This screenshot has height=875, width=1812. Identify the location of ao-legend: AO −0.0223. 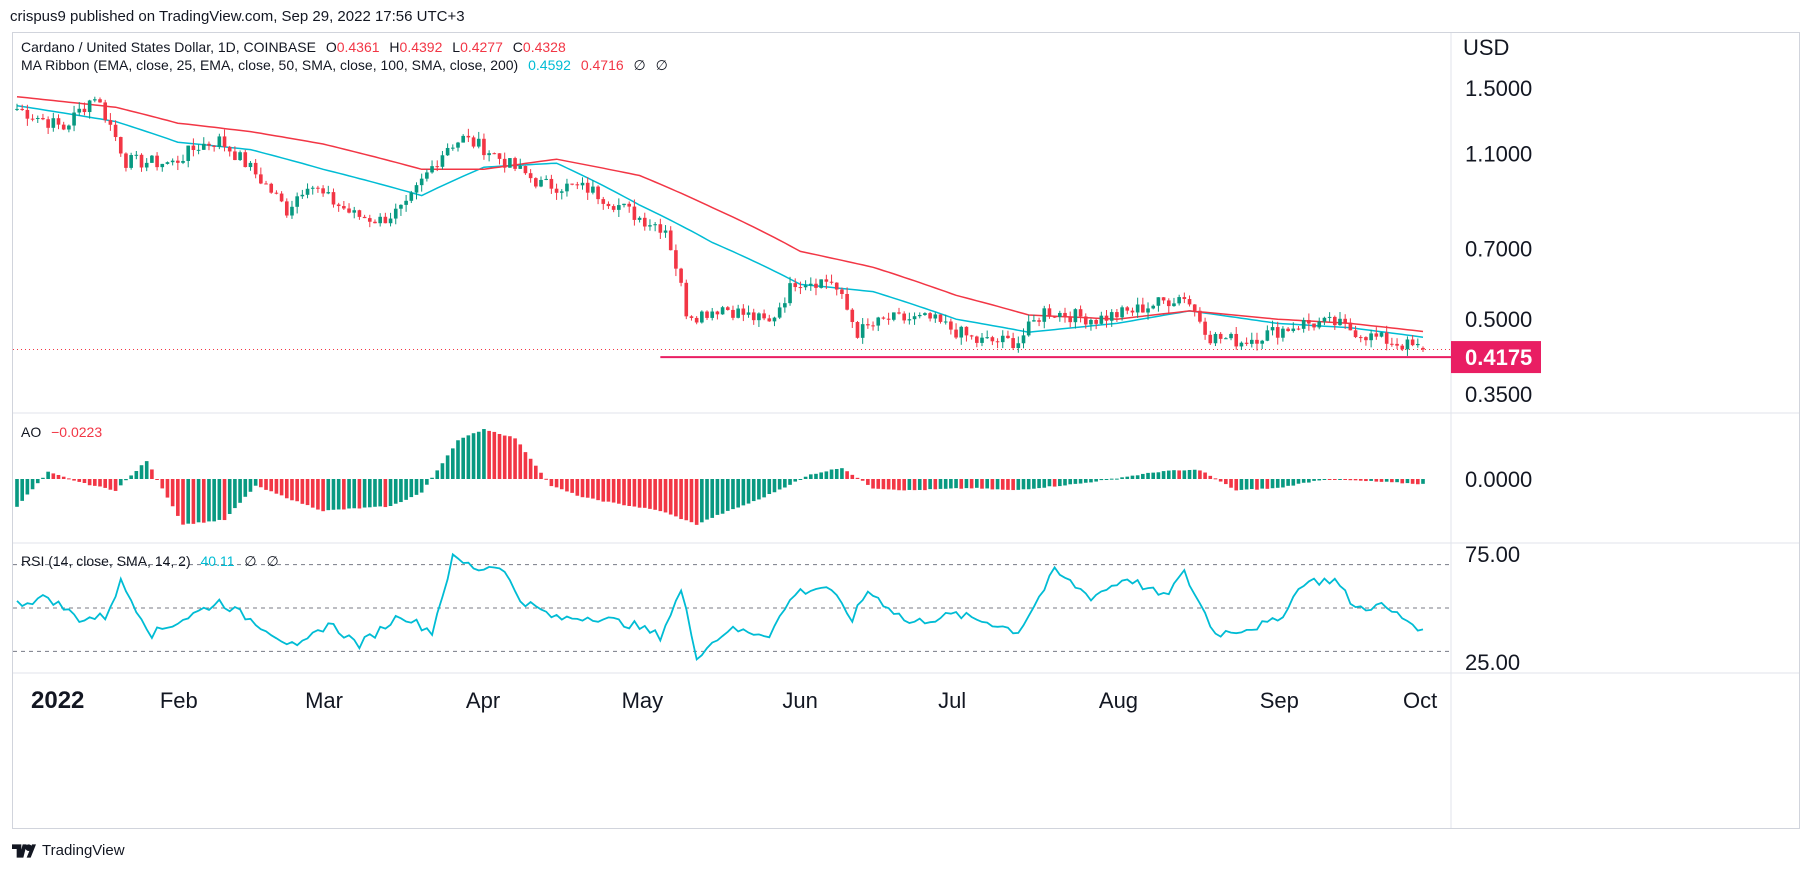
(64, 432).